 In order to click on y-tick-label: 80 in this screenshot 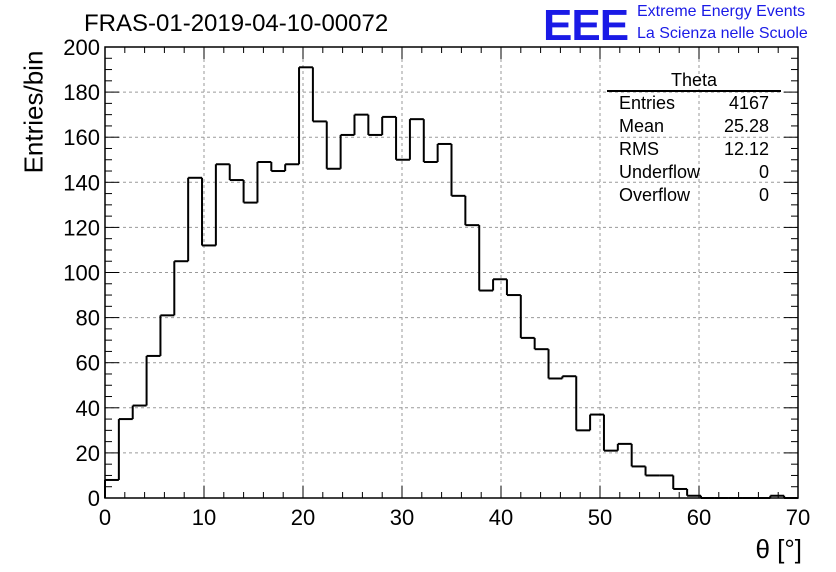, I will do `click(88, 318)`.